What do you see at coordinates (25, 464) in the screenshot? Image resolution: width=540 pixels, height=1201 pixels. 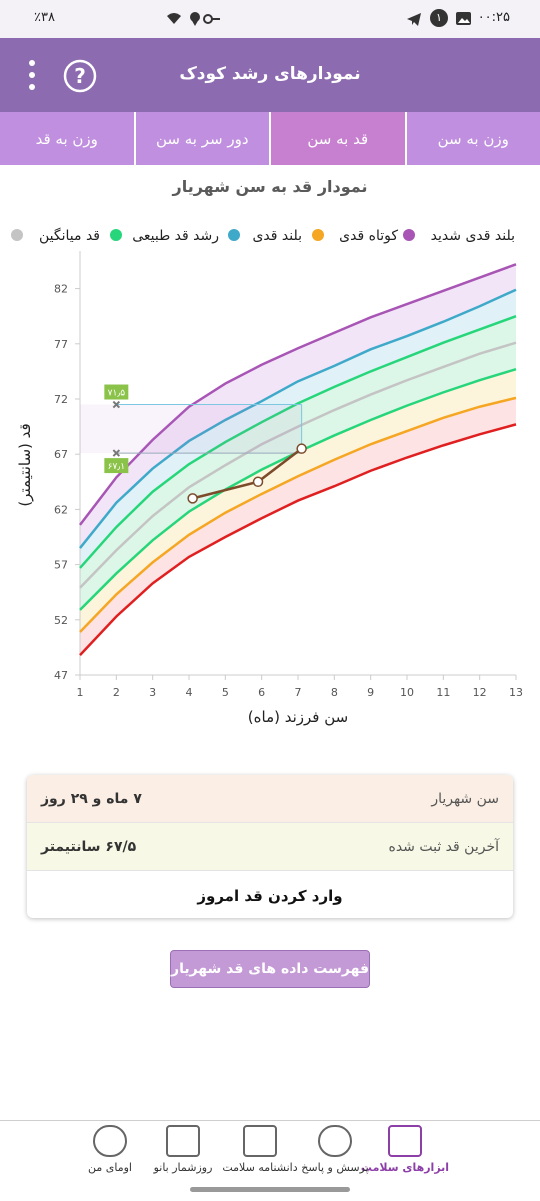 I see `y-axis-label: قد (سانتیمتر)` at bounding box center [25, 464].